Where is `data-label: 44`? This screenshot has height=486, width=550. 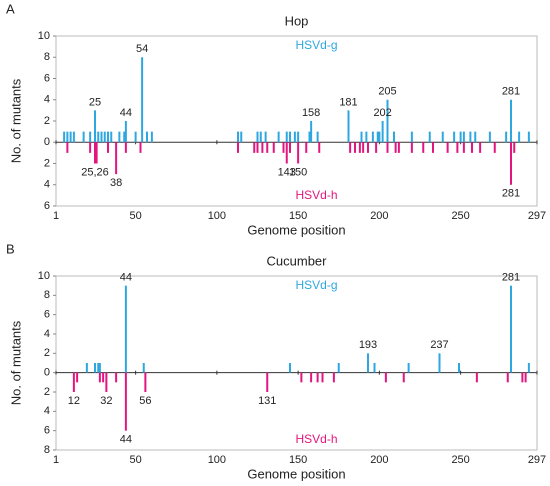
data-label: 44 is located at coordinates (126, 113).